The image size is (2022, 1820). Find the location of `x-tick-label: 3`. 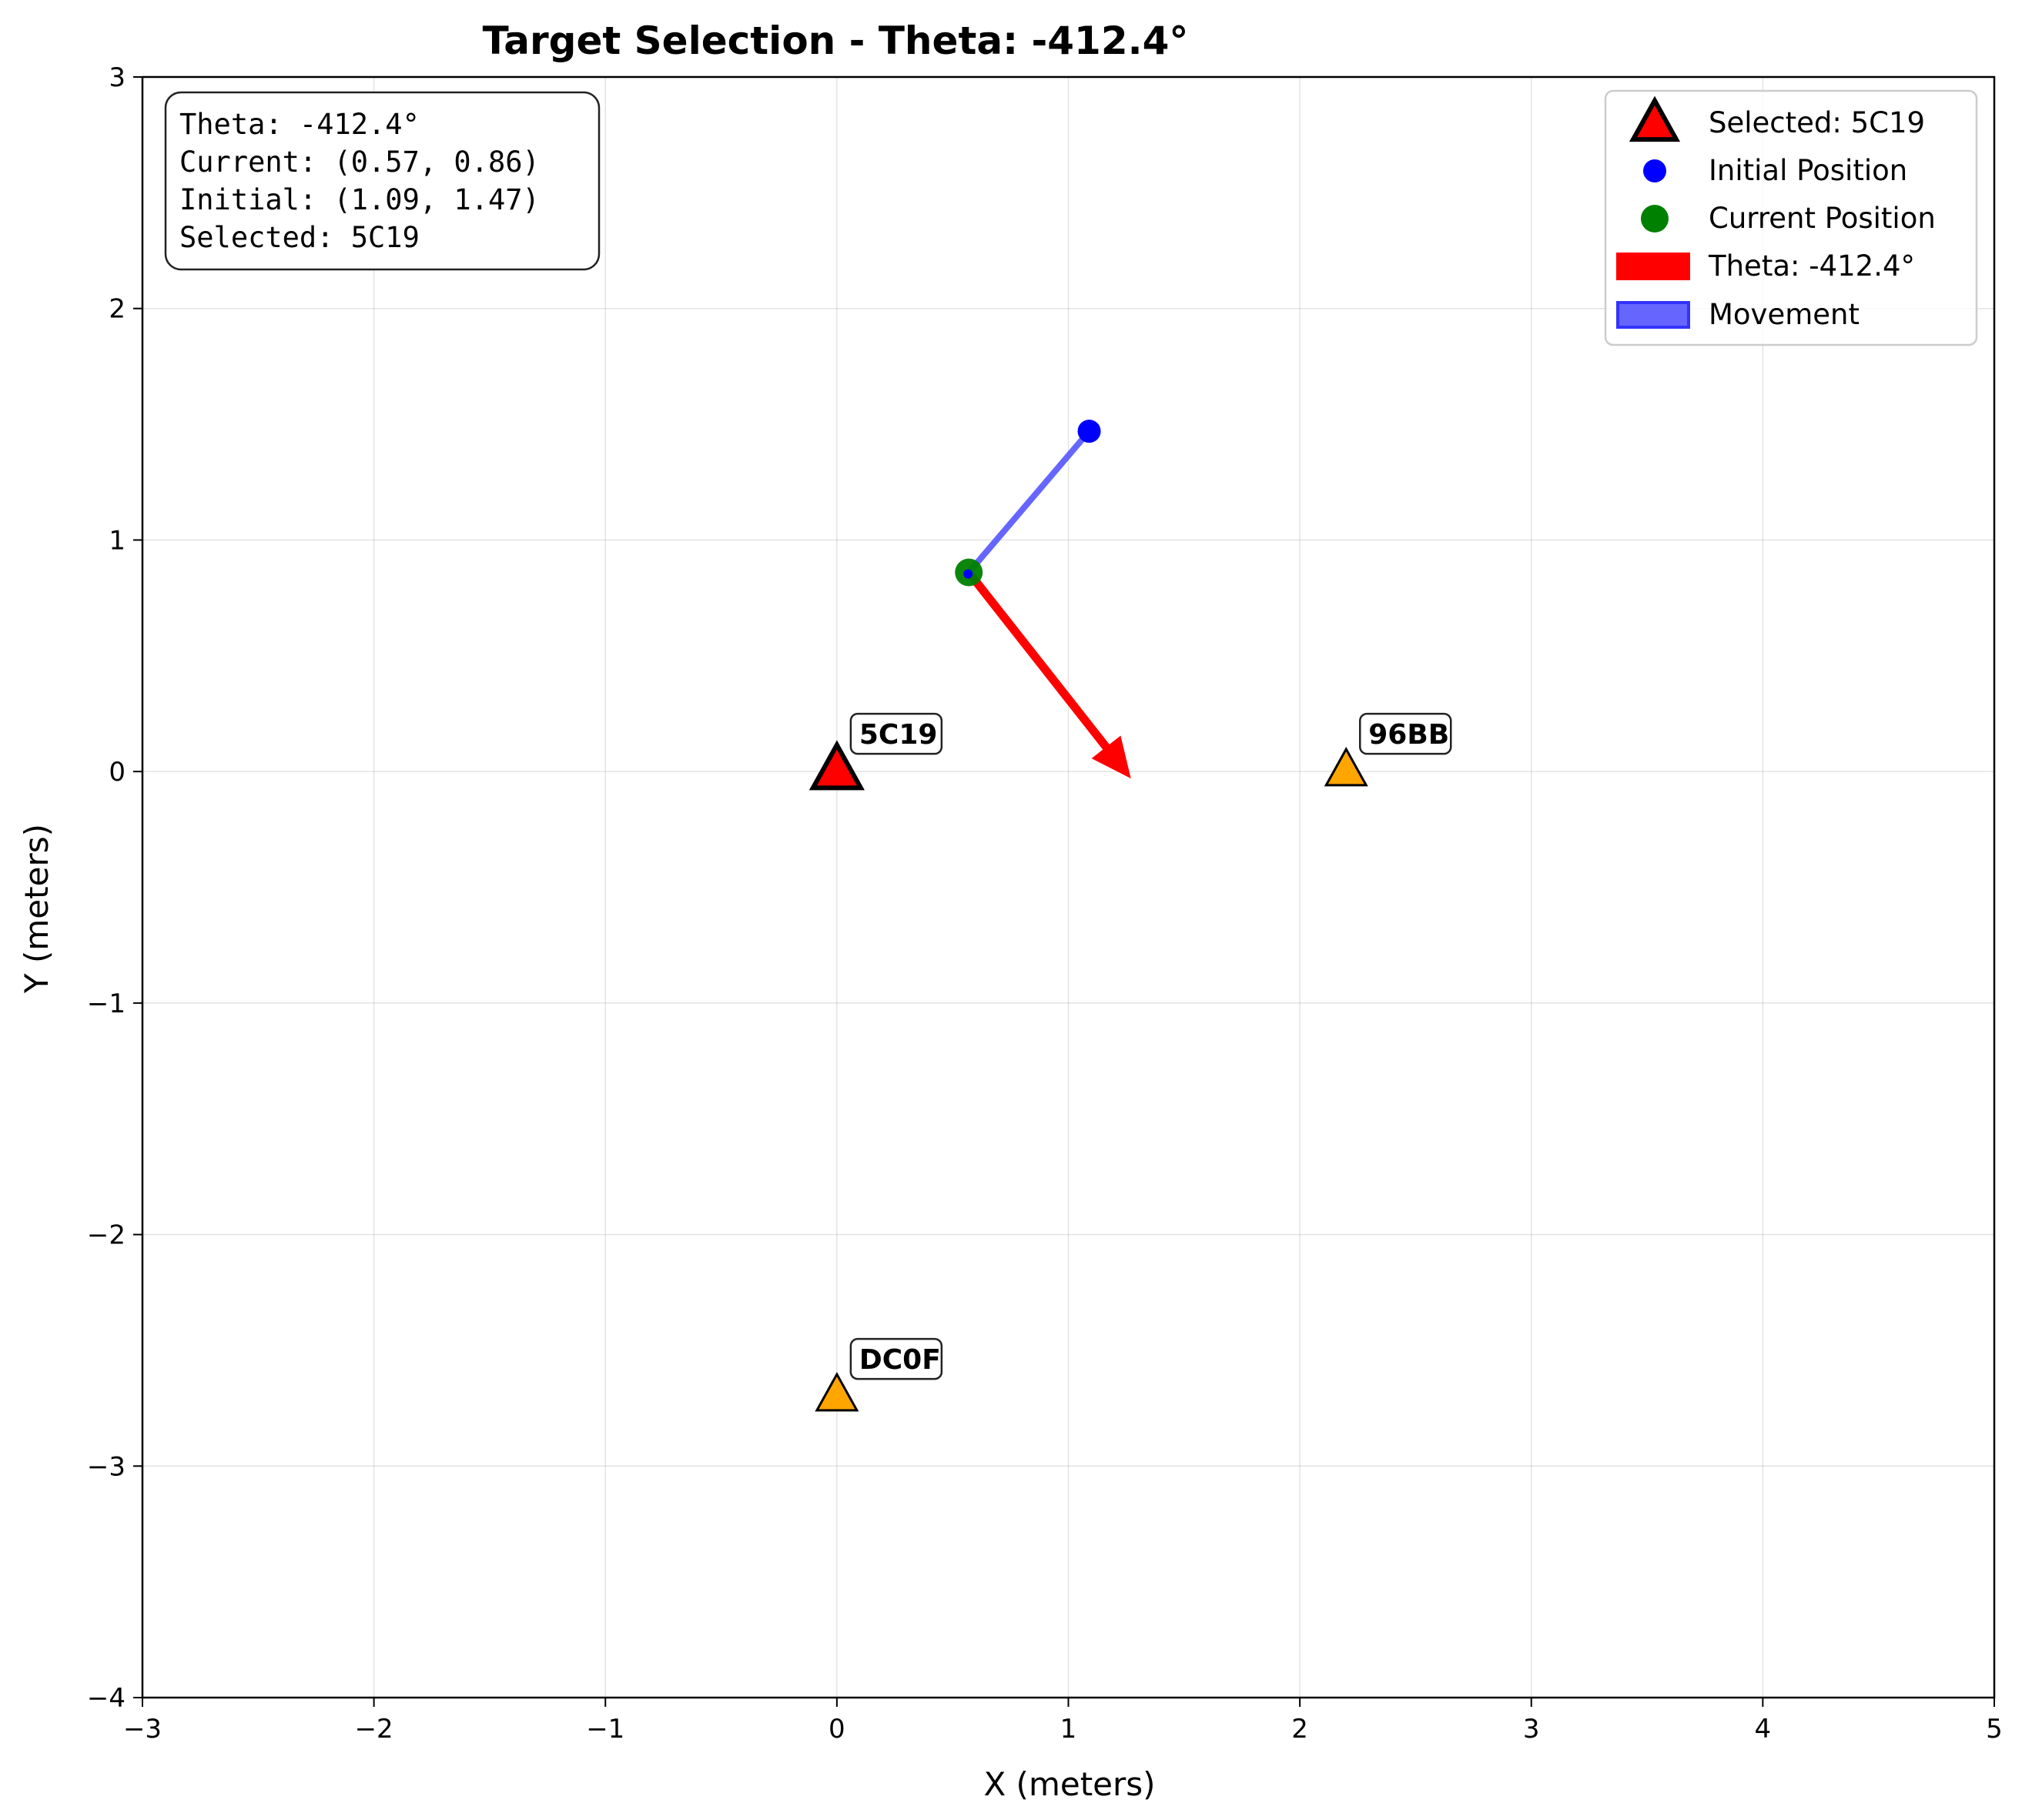

x-tick-label: 3 is located at coordinates (1531, 1730).